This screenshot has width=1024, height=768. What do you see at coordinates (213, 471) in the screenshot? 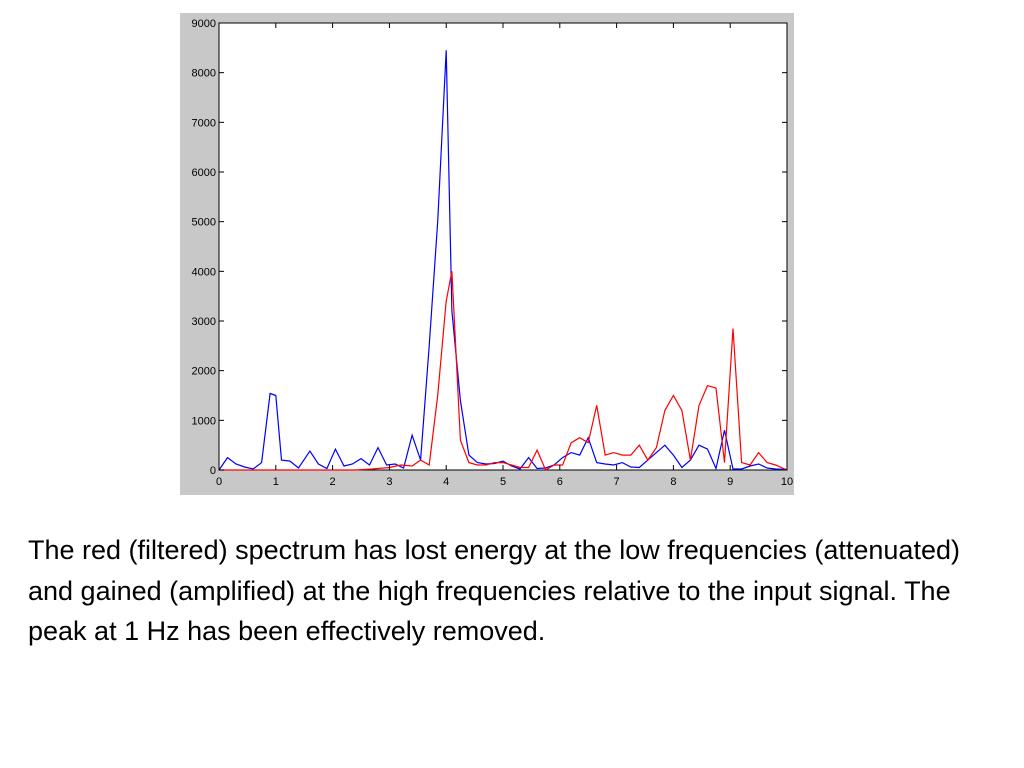
I see `y-tick-label: 0` at bounding box center [213, 471].